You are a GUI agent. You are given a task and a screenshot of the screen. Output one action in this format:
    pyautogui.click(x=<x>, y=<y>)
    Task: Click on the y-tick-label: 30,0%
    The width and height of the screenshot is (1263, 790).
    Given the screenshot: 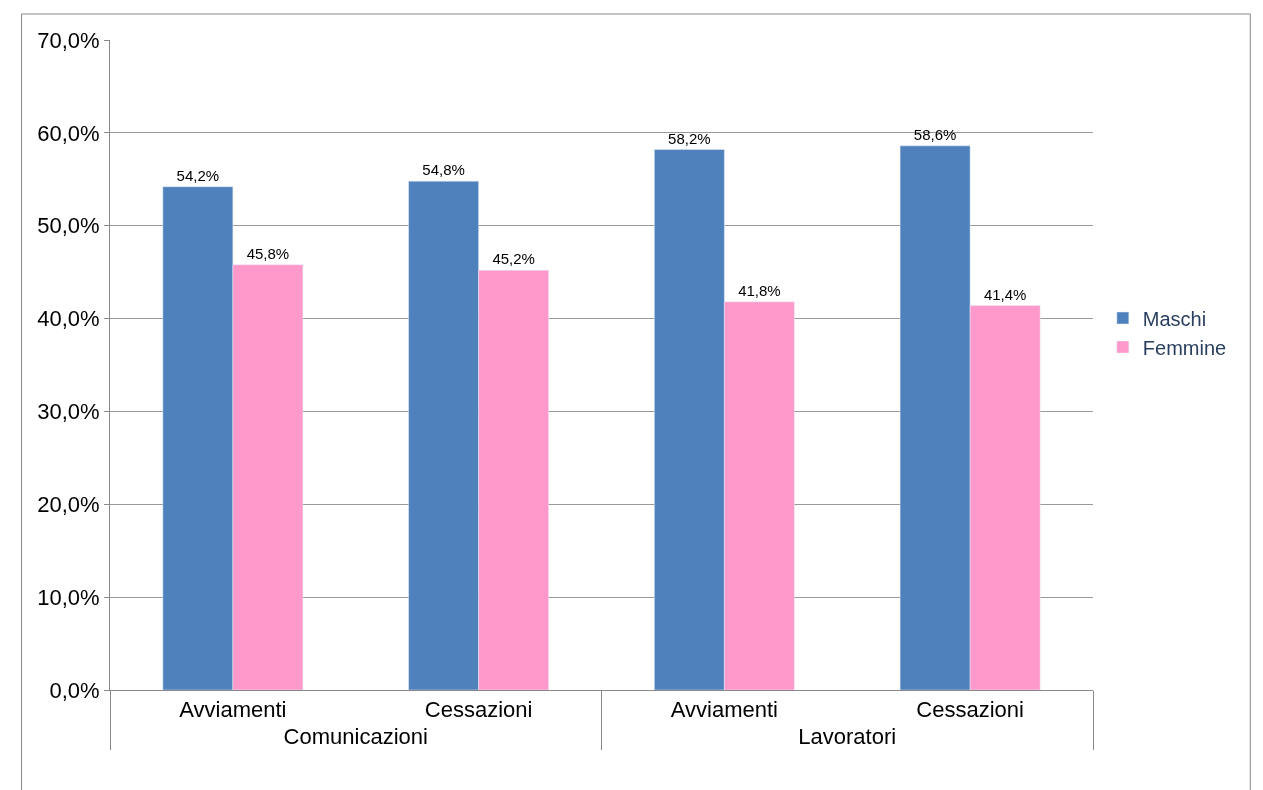 What is the action you would take?
    pyautogui.click(x=68, y=412)
    